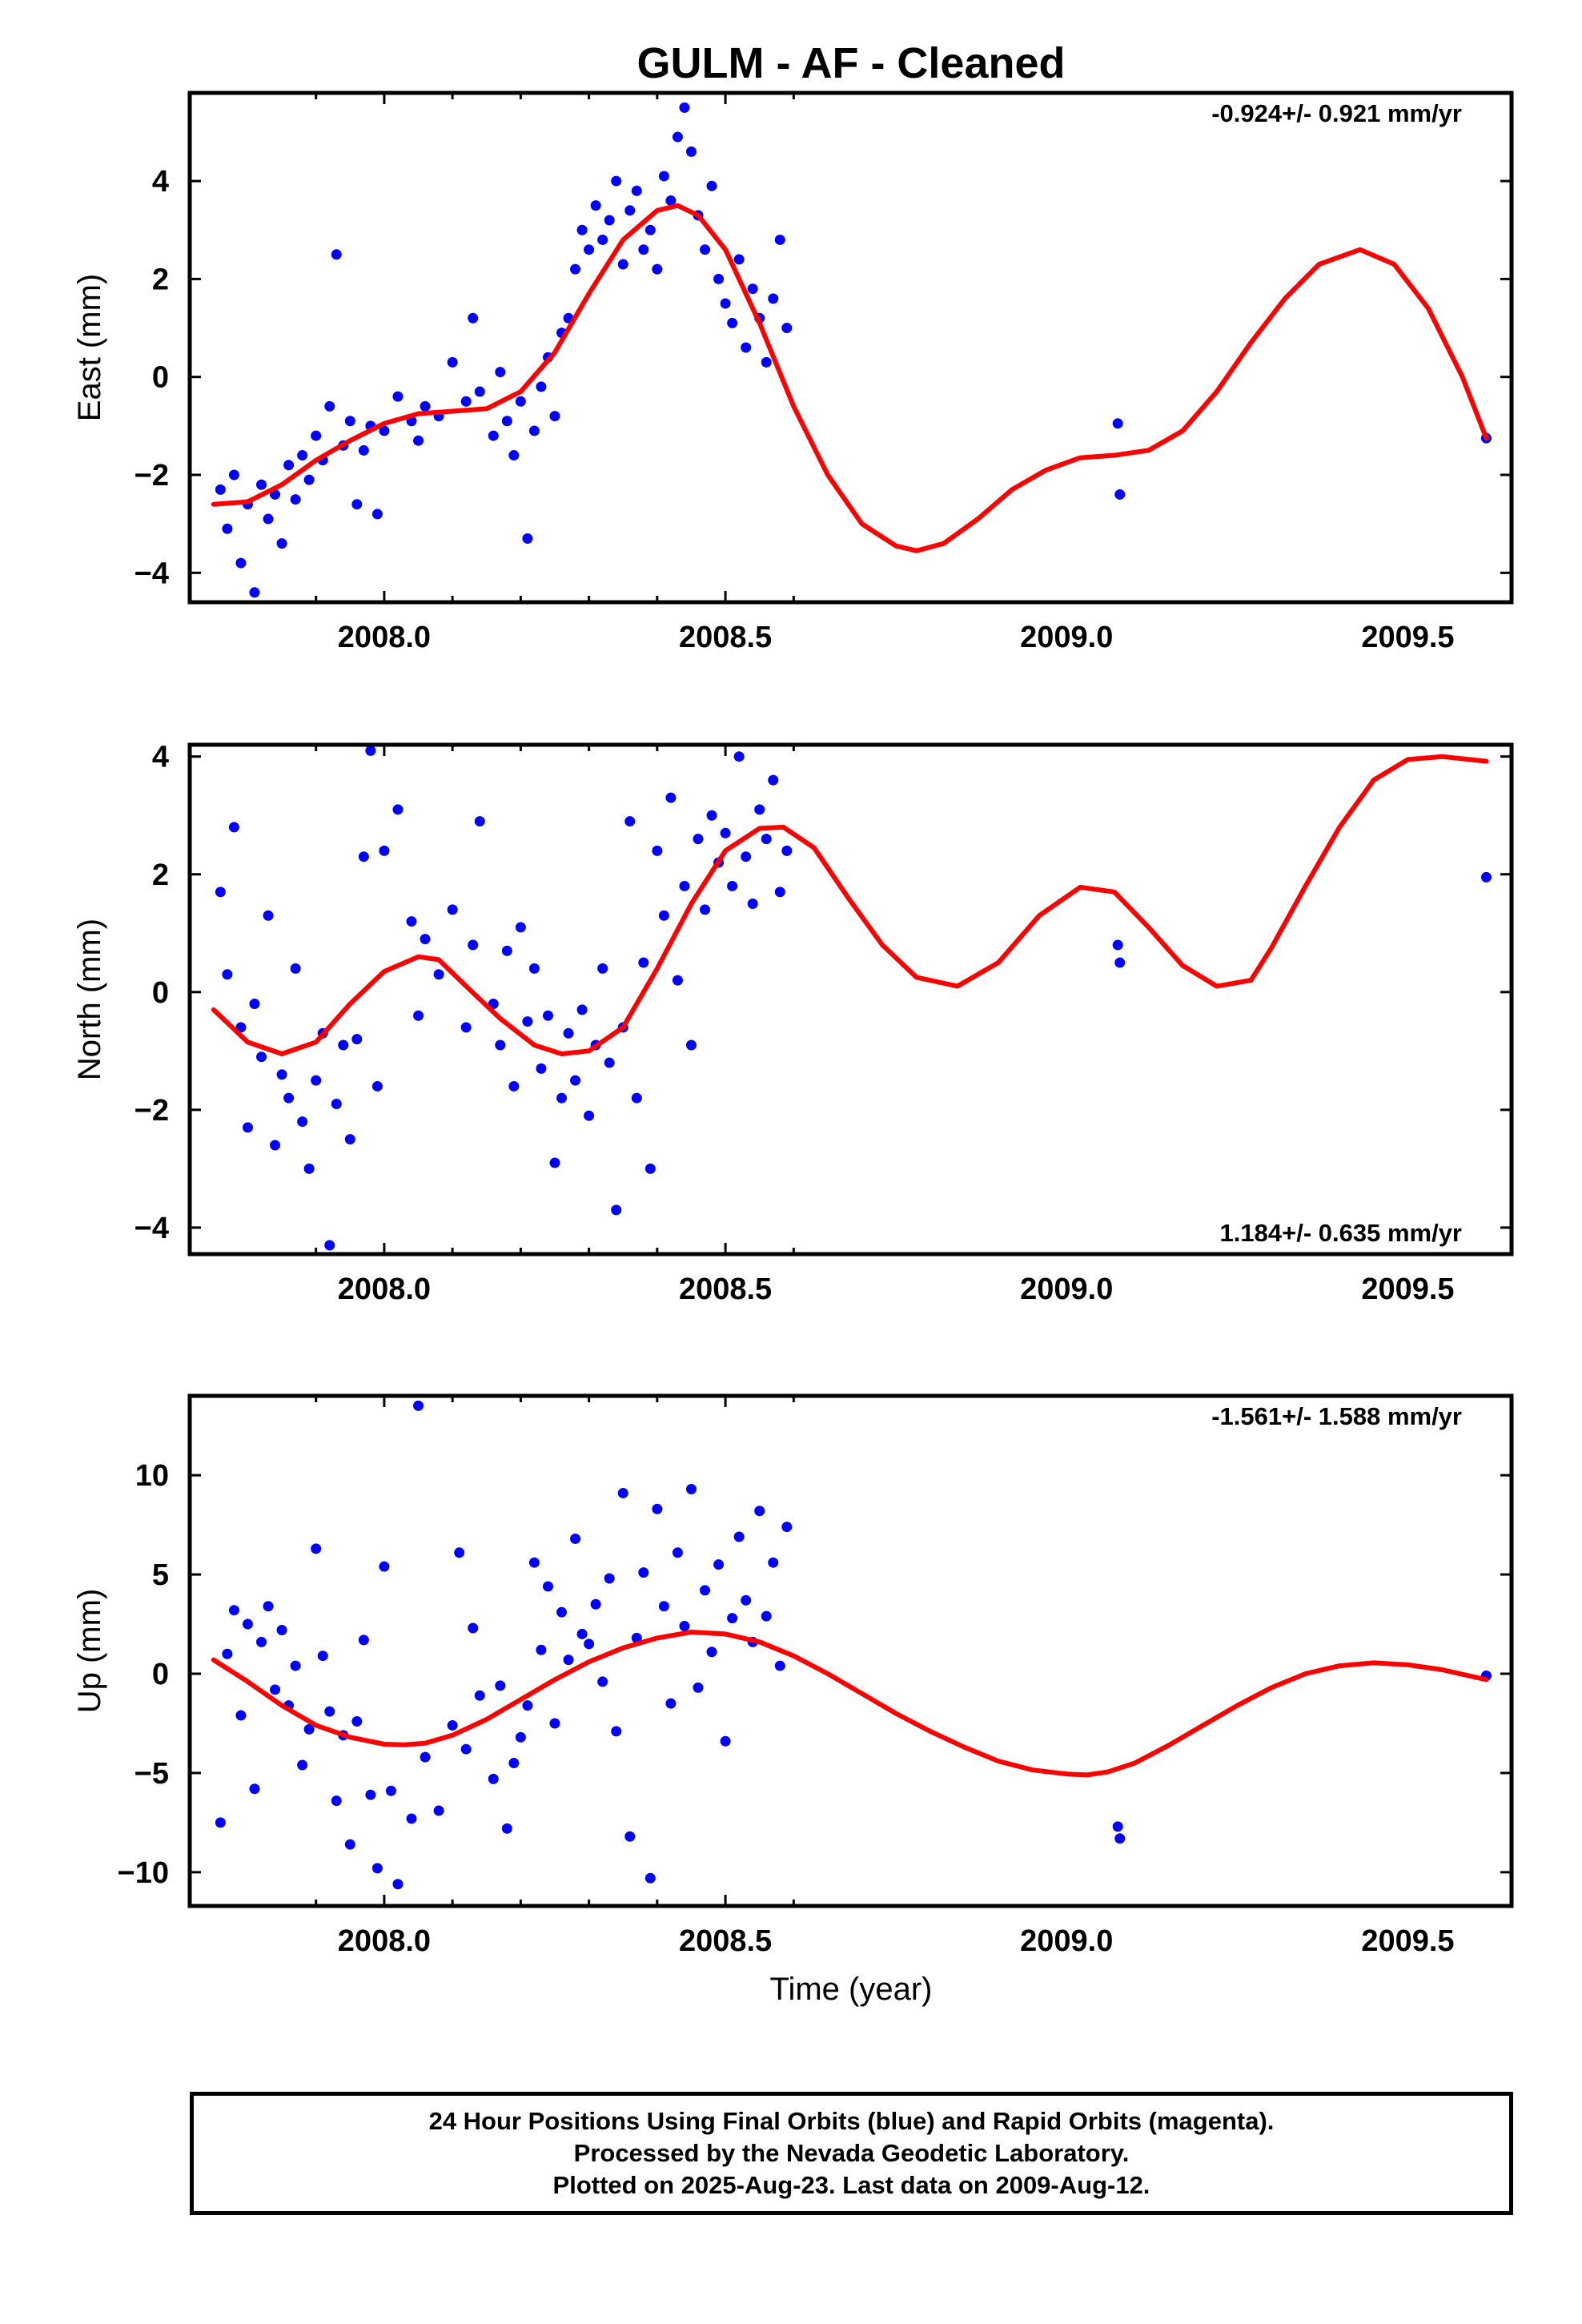 Image resolution: width=1582 pixels, height=2324 pixels. Describe the element at coordinates (851, 1990) in the screenshot. I see `x-axis-label: Time (year)` at that location.